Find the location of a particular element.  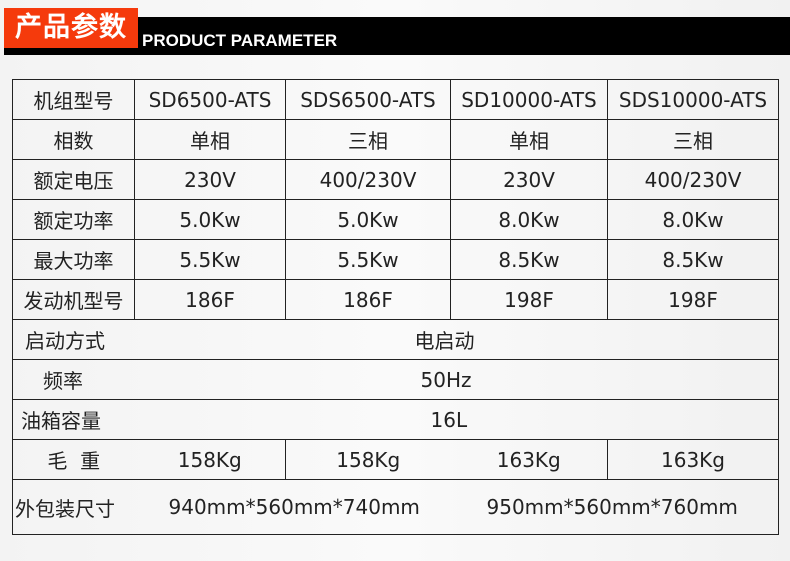

row-label: 机组型号 is located at coordinates (73, 99).